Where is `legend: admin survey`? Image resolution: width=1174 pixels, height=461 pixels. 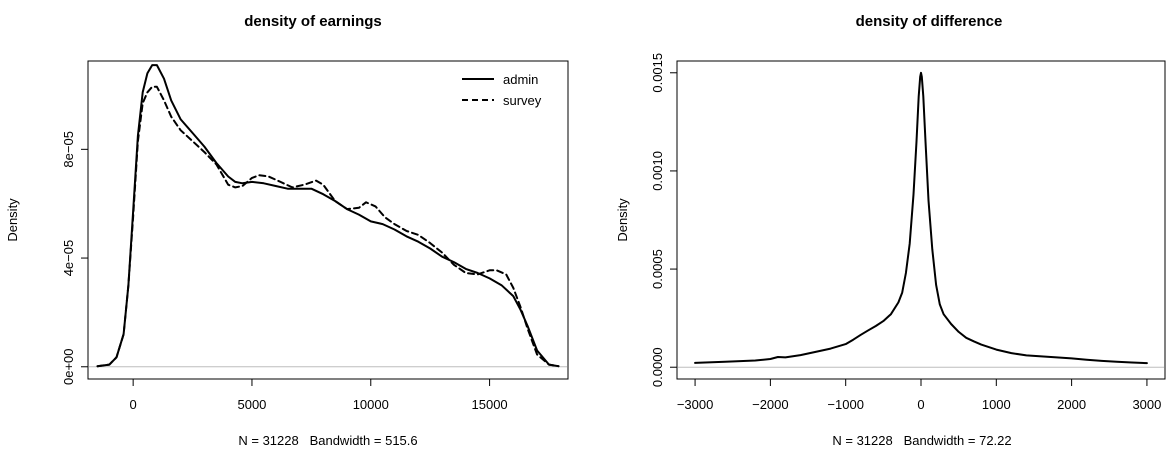
legend: admin survey is located at coordinates (502, 90).